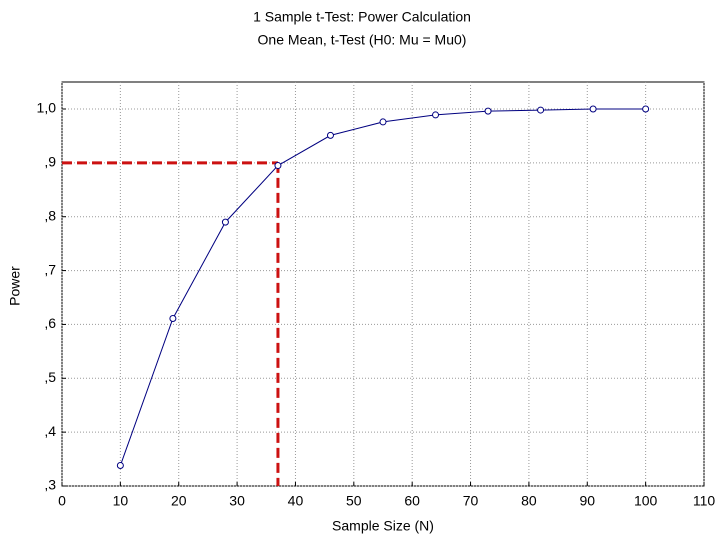  Describe the element at coordinates (354, 501) in the screenshot. I see `x-tick-label: 50` at that location.